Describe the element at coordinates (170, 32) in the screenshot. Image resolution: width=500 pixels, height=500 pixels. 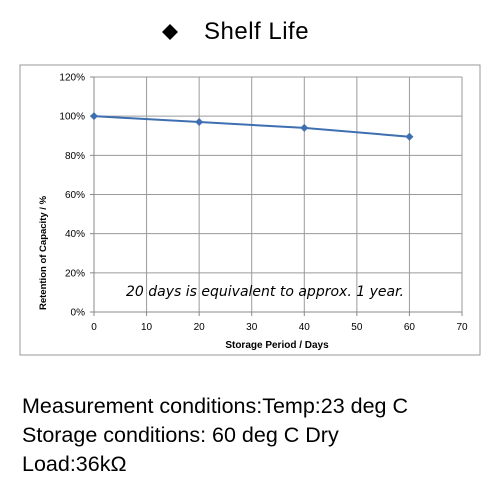
I see `diamond-bullet-icon` at that location.